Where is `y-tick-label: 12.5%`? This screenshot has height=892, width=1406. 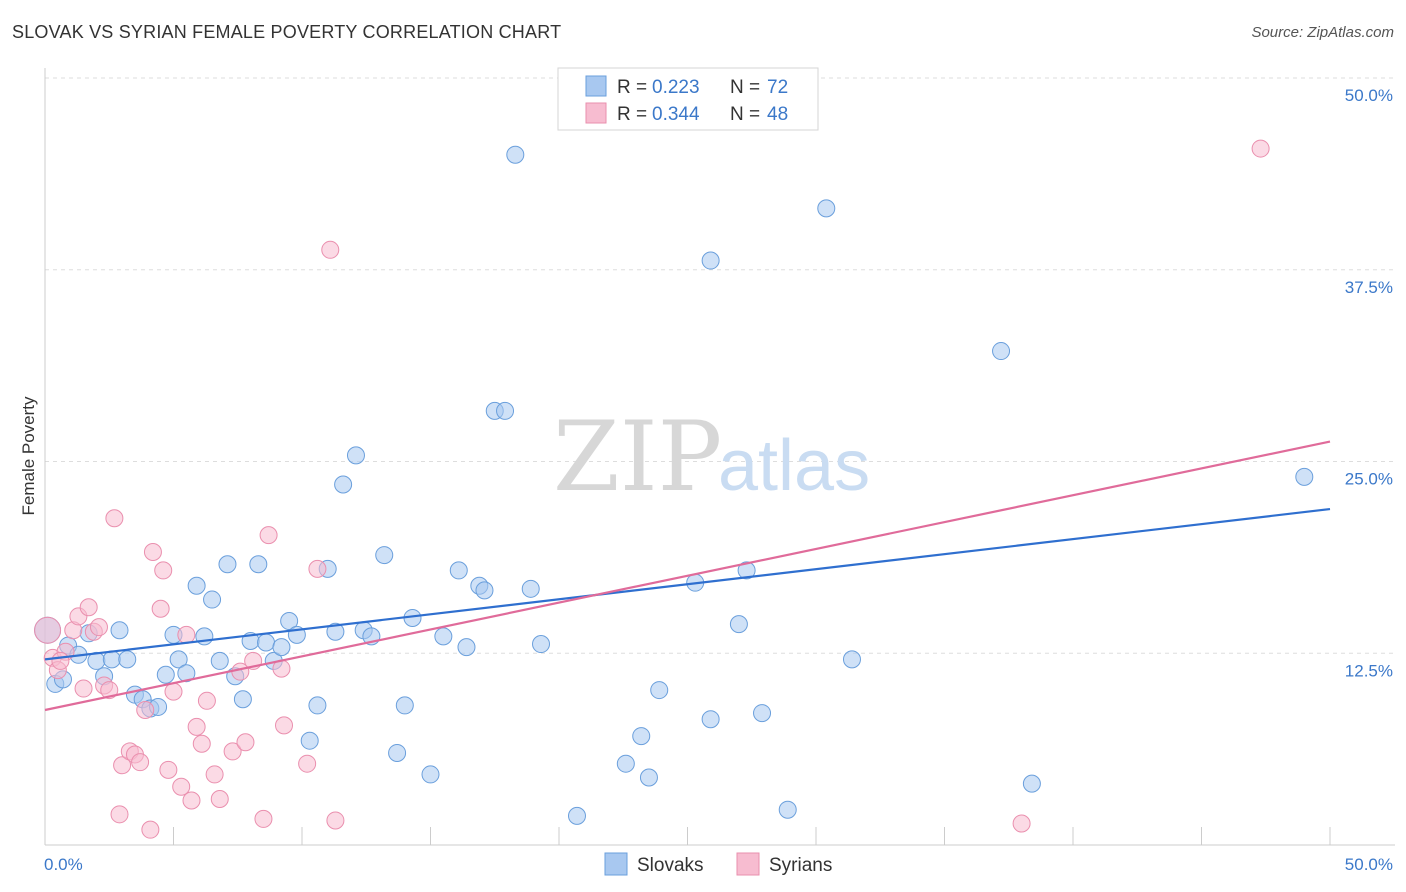 y-tick-label: 12.5% is located at coordinates (1369, 670).